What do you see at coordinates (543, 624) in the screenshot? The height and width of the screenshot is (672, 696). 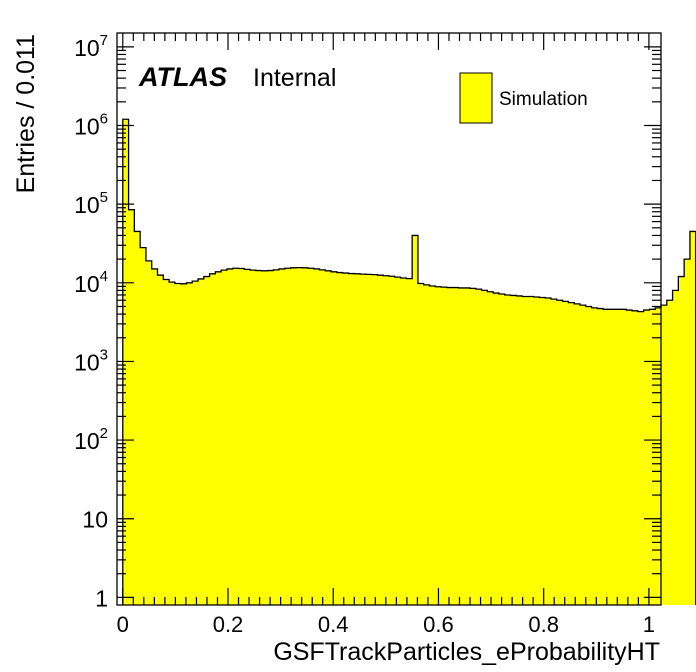 I see `x-tick-label: 0.8` at bounding box center [543, 624].